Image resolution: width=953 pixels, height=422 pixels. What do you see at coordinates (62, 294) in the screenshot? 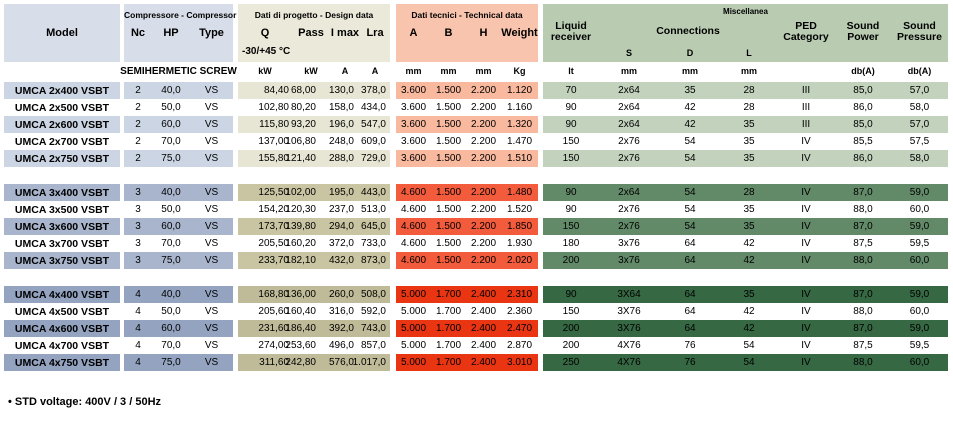
I see `model-section: UMCA 4x400 VSBT` at bounding box center [62, 294].